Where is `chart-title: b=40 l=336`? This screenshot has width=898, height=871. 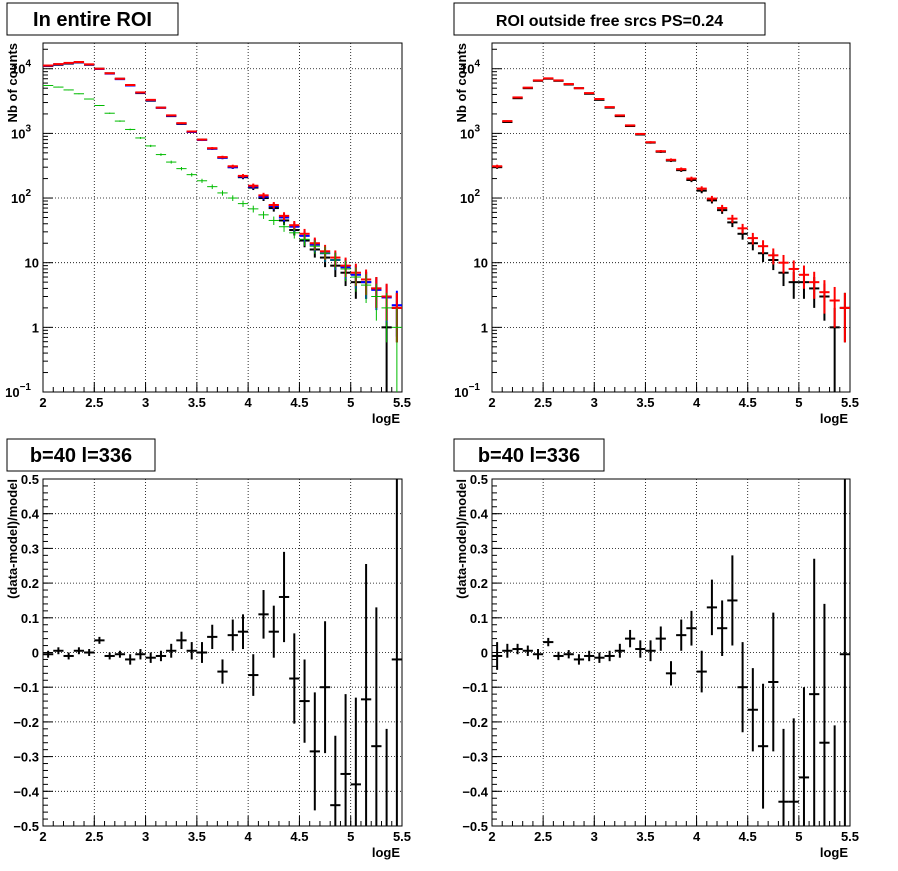 chart-title: b=40 l=336 is located at coordinates (529, 456).